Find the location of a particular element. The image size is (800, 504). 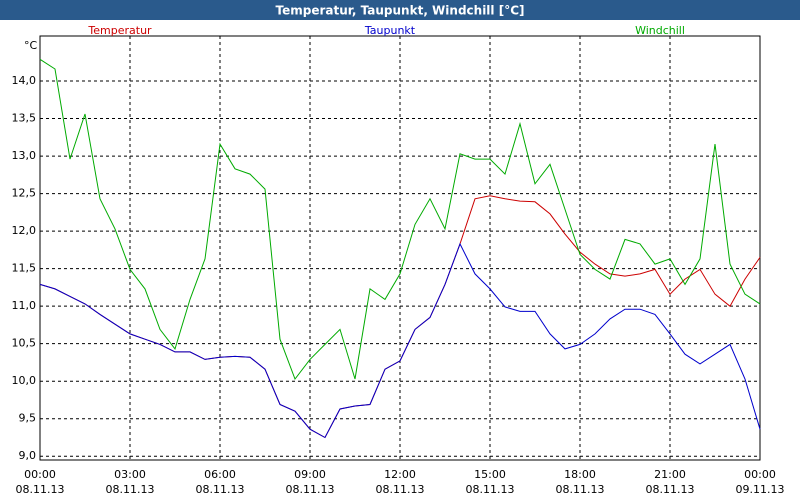

x-tick-label: 12:00 is located at coordinates (400, 474).